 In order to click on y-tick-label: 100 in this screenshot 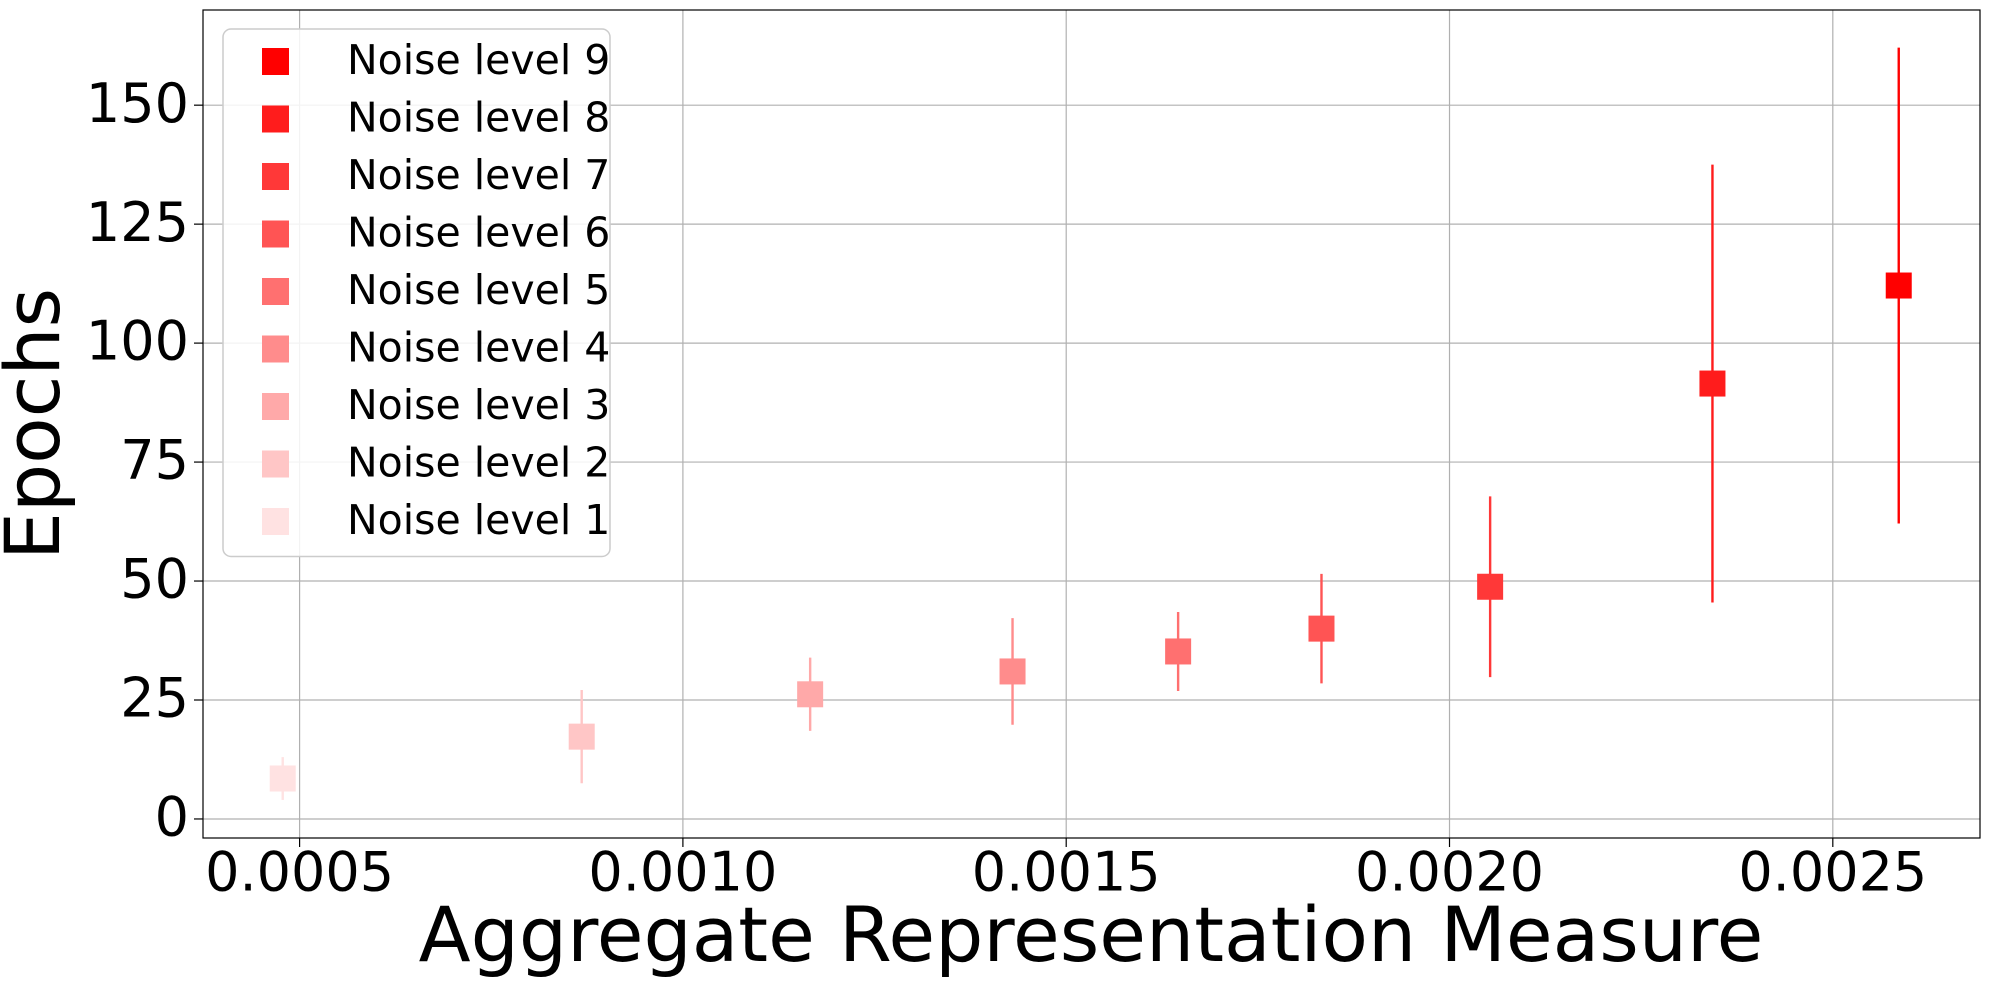, I will do `click(137, 341)`.